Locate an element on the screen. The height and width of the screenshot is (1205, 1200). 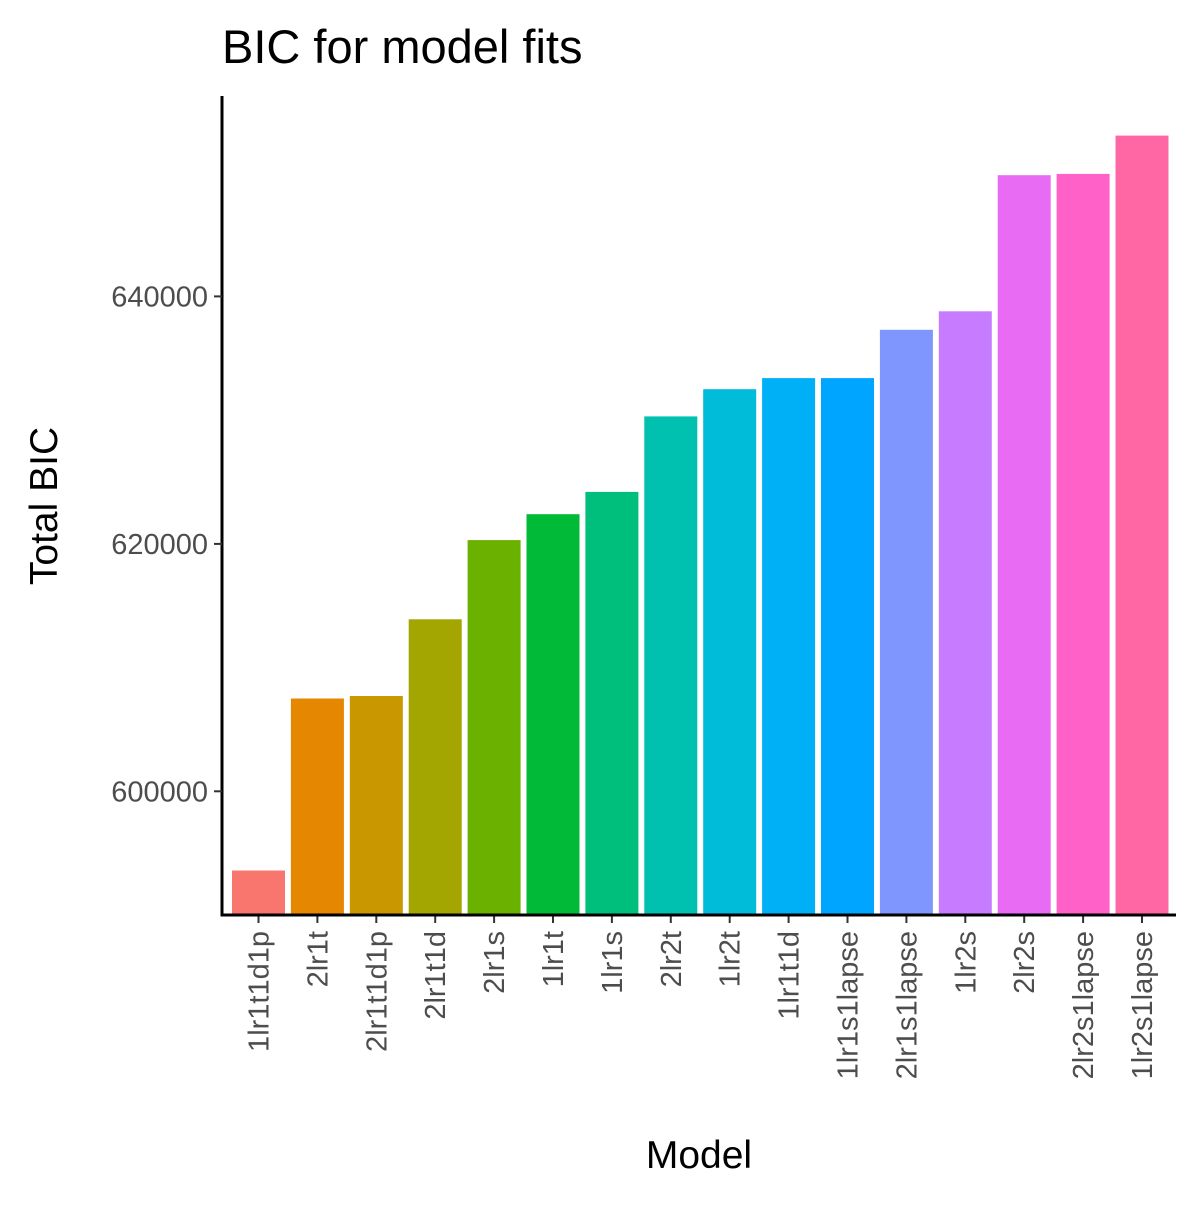
x-tick-label: 1lr1t1d is located at coordinates (790, 975).